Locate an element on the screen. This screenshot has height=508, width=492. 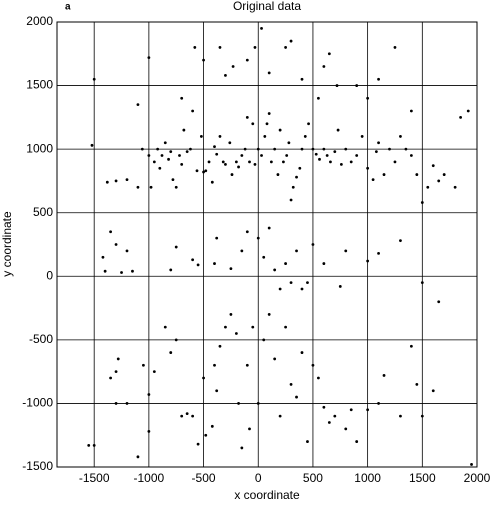
y-tick-label: 2000 is located at coordinates (39, 21).